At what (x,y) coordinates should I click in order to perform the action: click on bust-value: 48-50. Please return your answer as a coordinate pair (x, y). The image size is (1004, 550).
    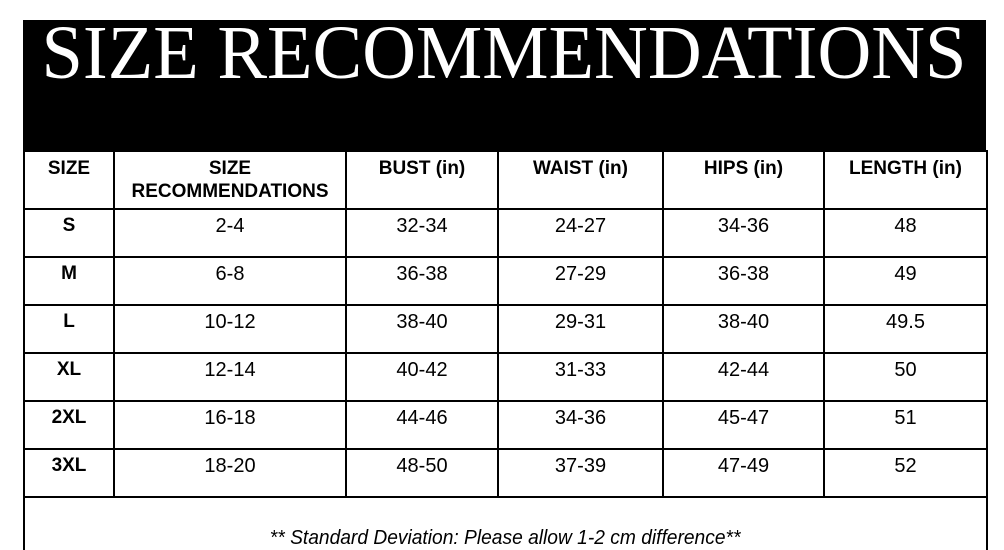
    Looking at the image, I should click on (422, 473).